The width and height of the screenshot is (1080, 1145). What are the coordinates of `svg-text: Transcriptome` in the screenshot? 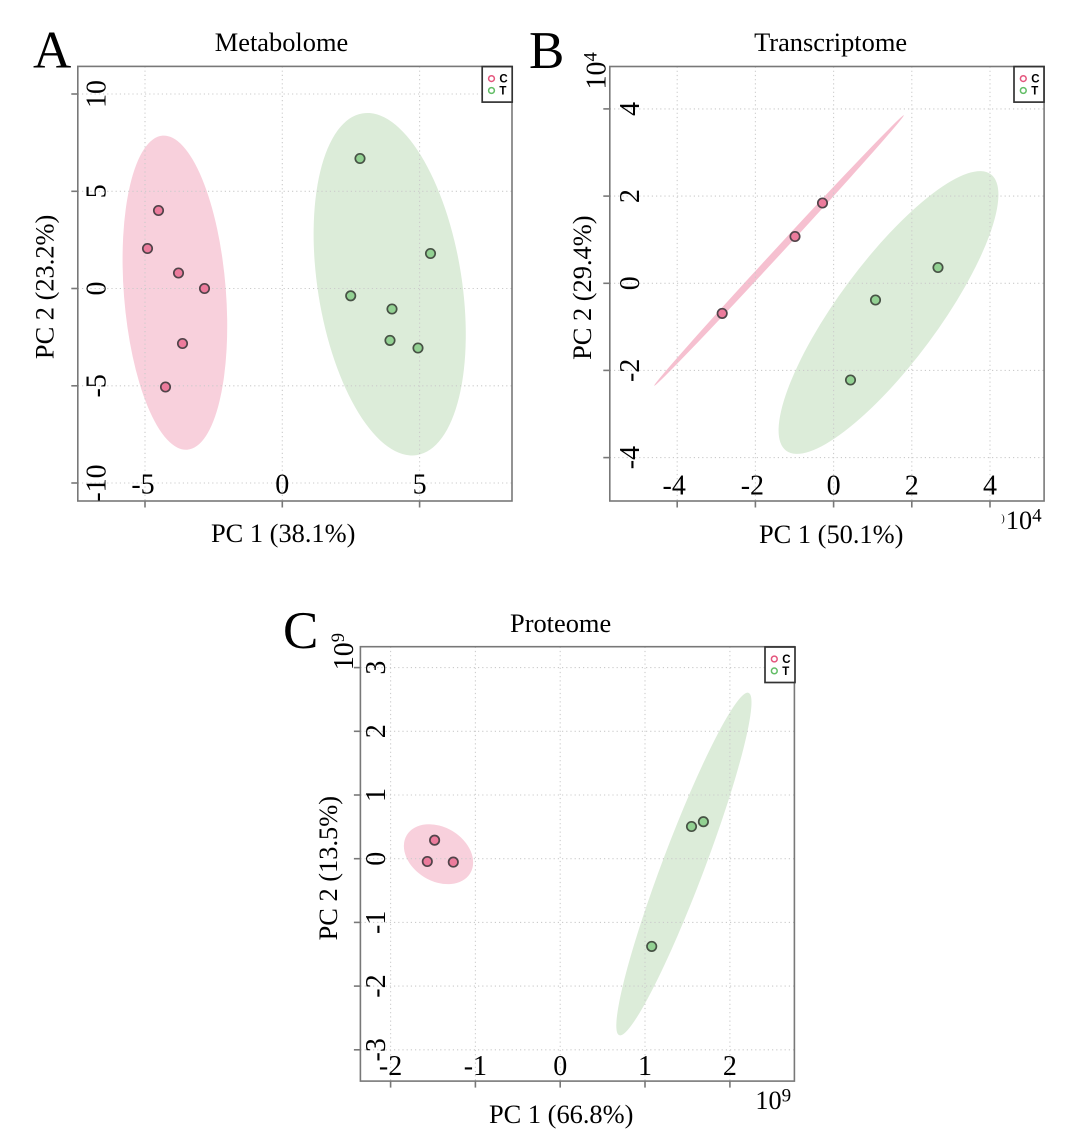 It's located at (830, 42).